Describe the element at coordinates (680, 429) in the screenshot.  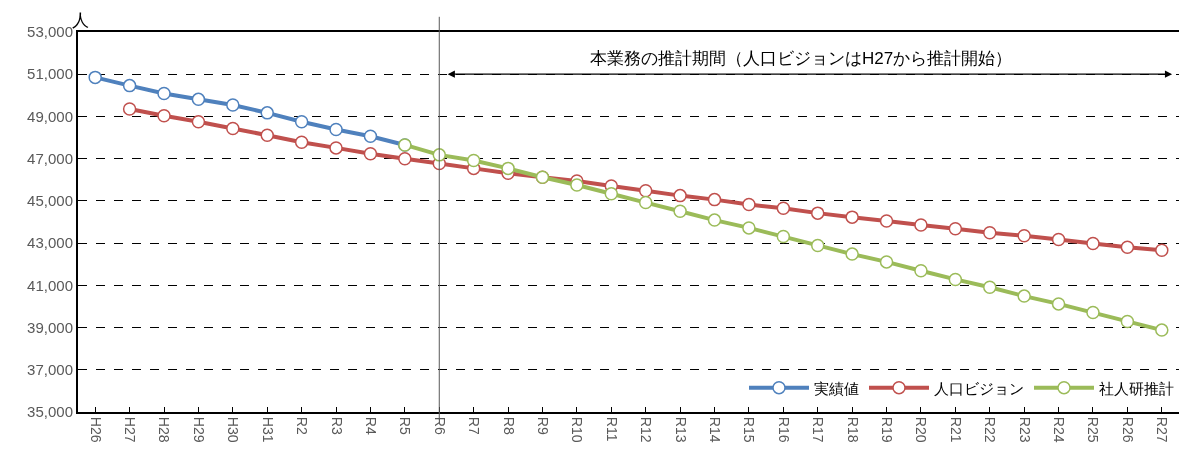
I see `x-tick-label: R13` at that location.